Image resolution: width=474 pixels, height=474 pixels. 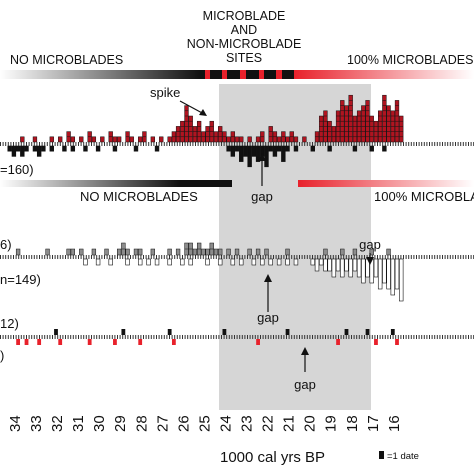 What do you see at coordinates (162, 423) in the screenshot?
I see `x-tick-label: 27` at bounding box center [162, 423].